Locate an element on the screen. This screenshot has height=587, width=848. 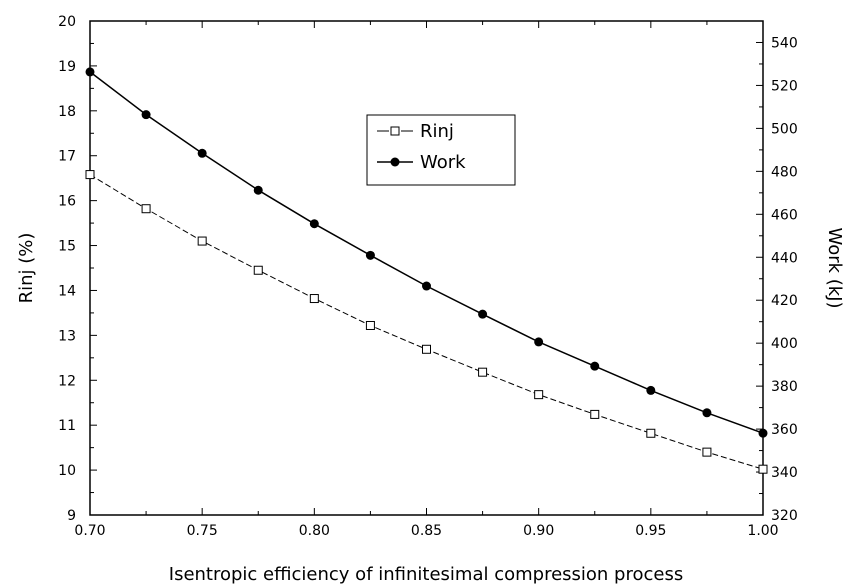
y-right-tick-label: 520 is located at coordinates (784, 86).